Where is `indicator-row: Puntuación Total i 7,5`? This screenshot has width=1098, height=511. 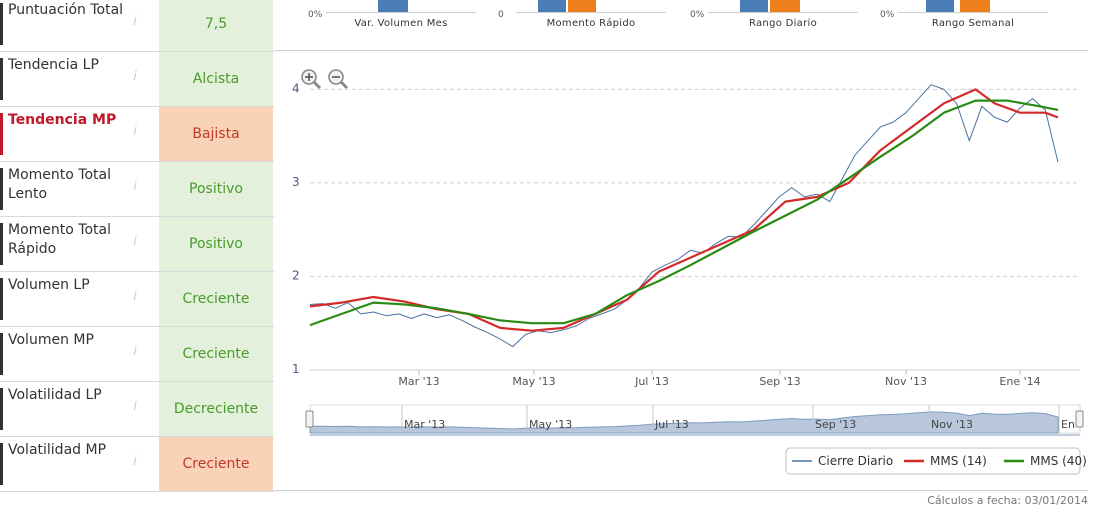
indicator-row: Puntuación Total i 7,5 is located at coordinates (137, 26).